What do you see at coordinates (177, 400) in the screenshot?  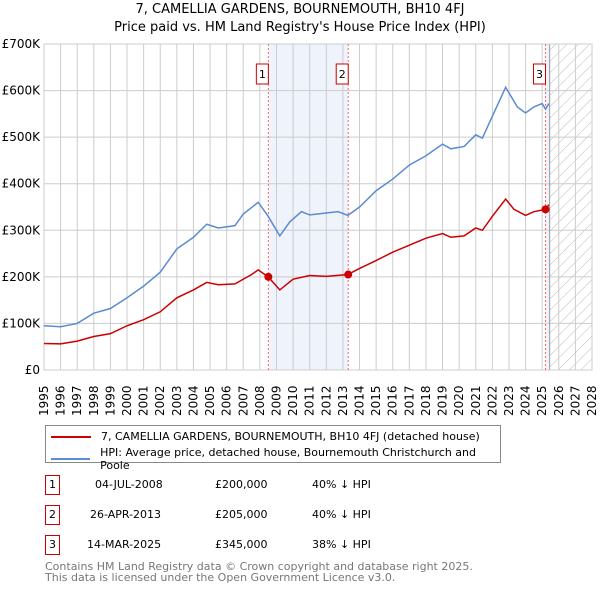 I see `x-tick-label: 2003` at bounding box center [177, 400].